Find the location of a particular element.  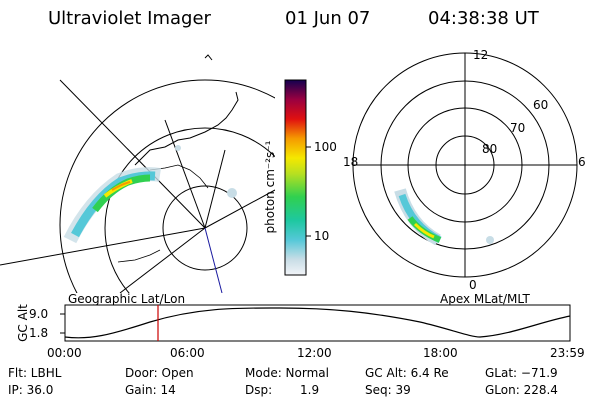

altitude-ylabel: GC Alt is located at coordinates (23, 323).